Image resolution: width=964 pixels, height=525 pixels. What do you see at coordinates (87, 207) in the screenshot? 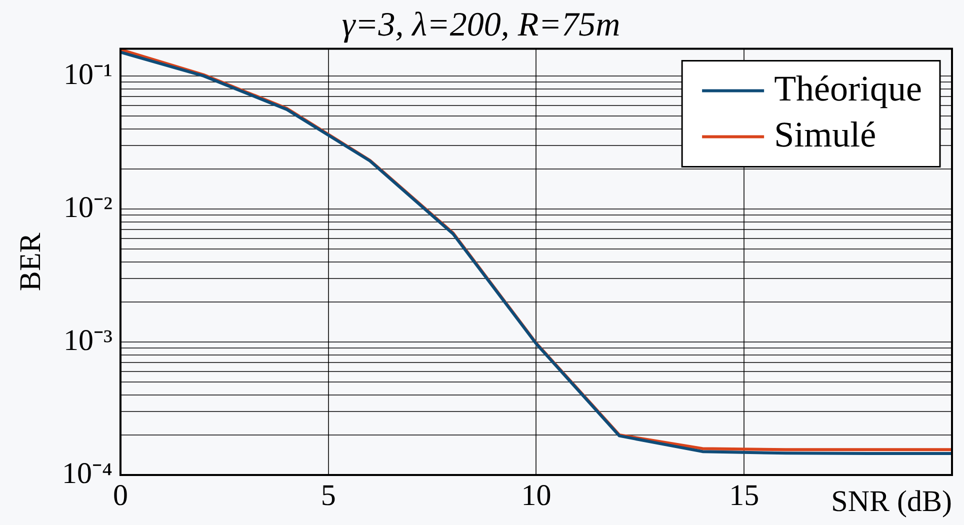
I see `y-tick-label: 10⁻²` at bounding box center [87, 207].